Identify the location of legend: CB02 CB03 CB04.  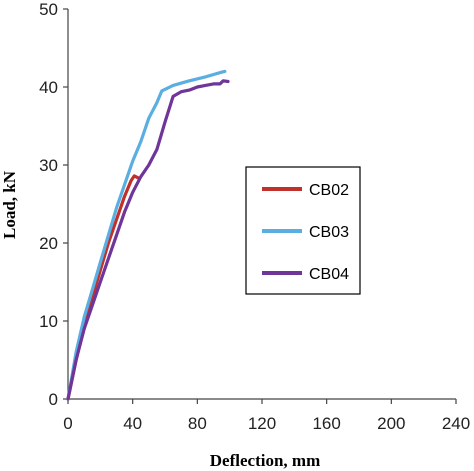
(303, 230).